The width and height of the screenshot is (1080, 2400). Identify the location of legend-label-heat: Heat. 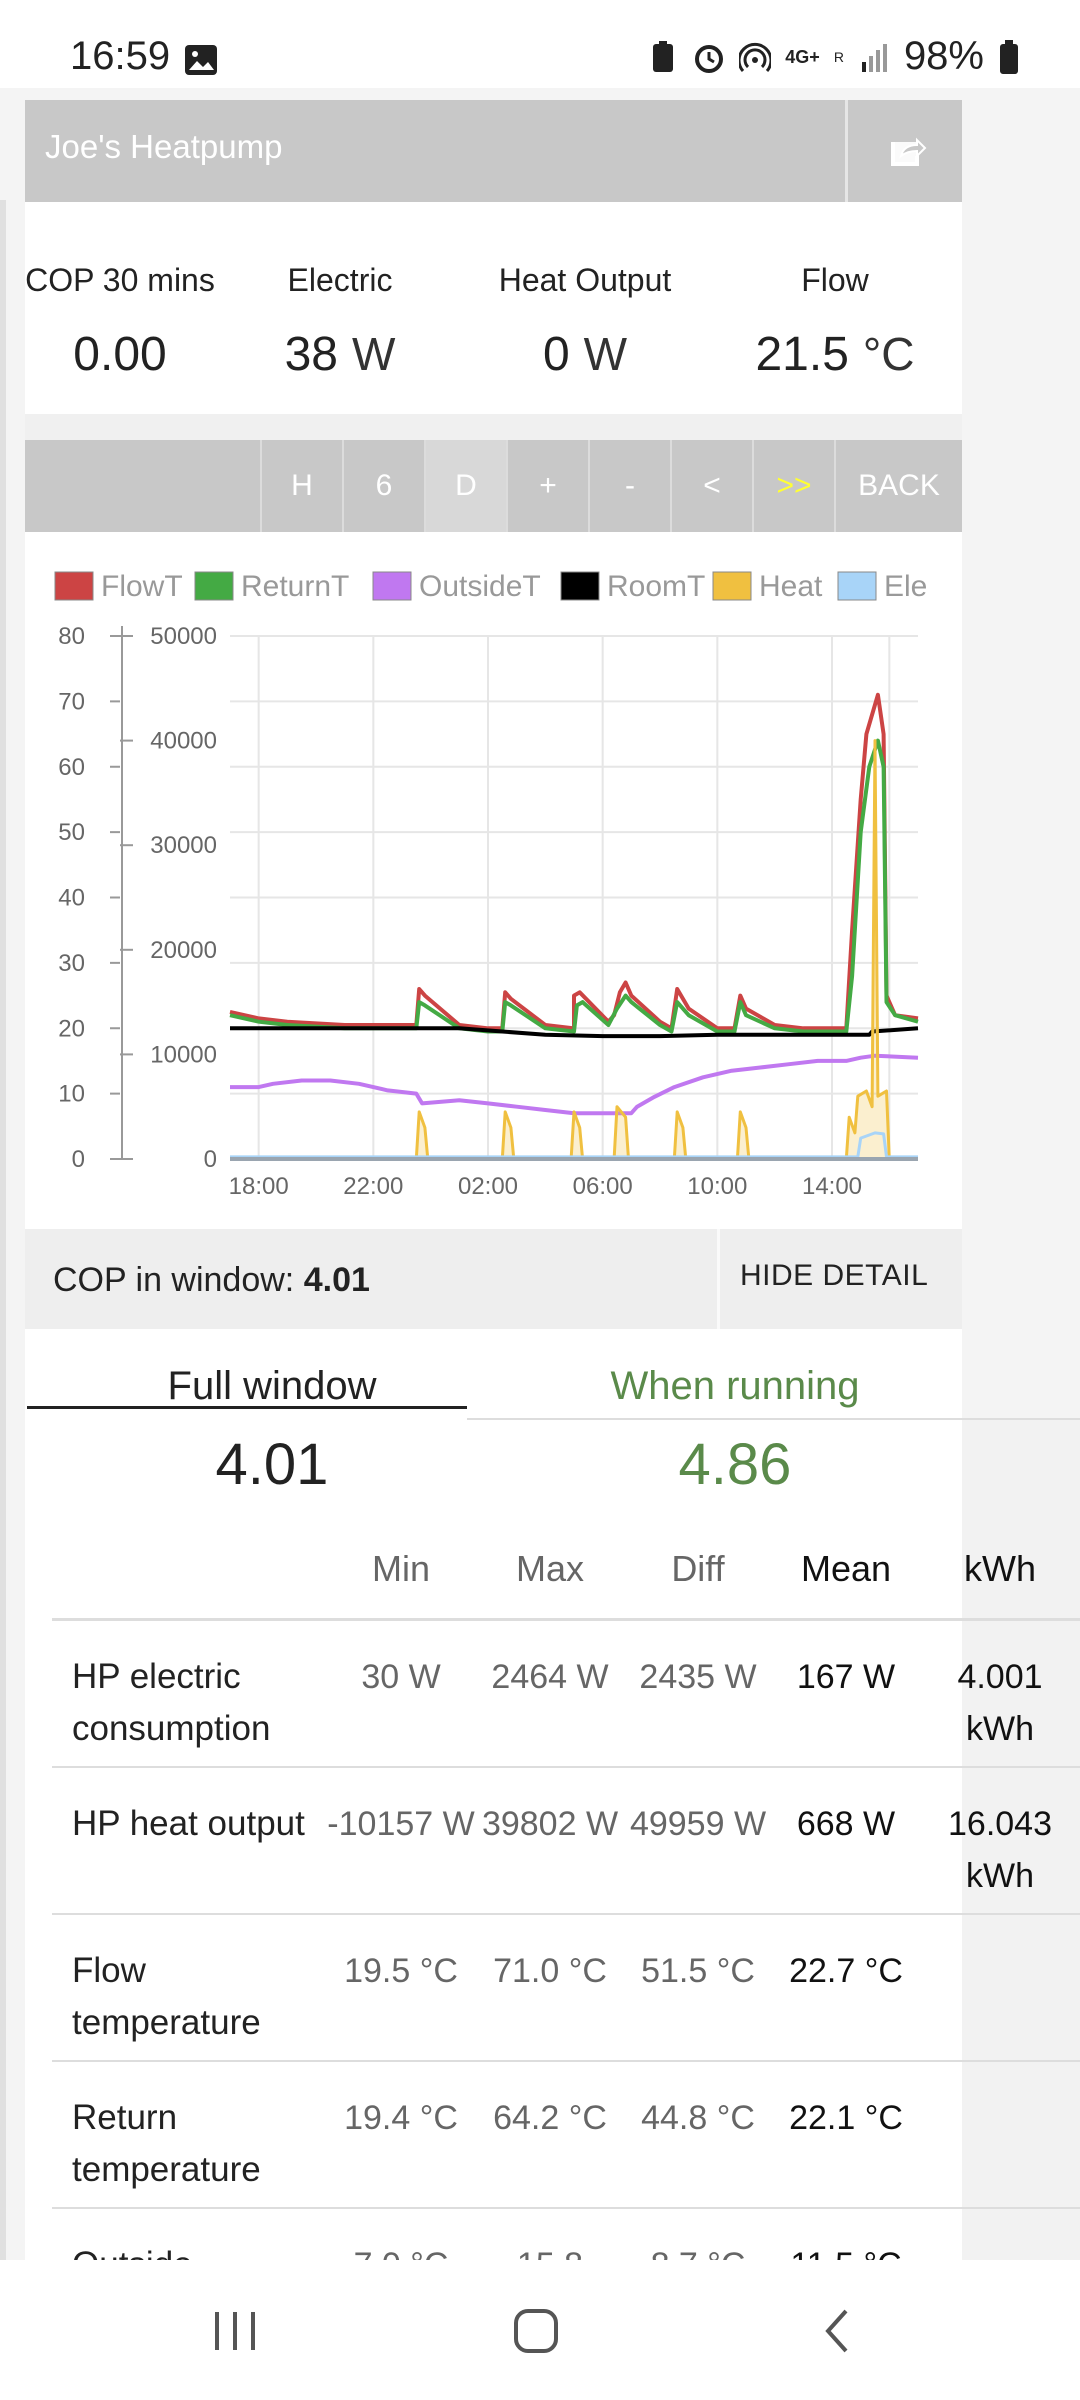
(791, 586).